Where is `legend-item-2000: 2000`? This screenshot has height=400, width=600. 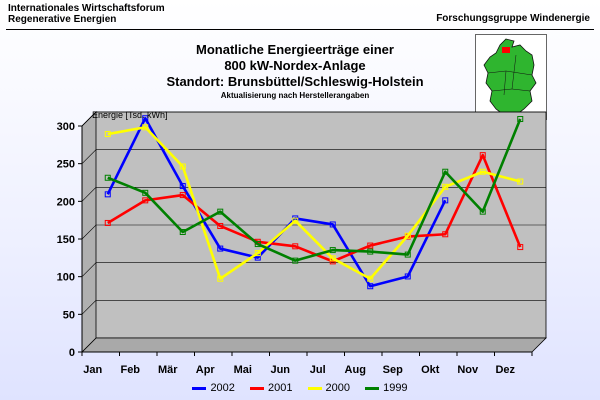
legend-item-2000: 2000 is located at coordinates (329, 388).